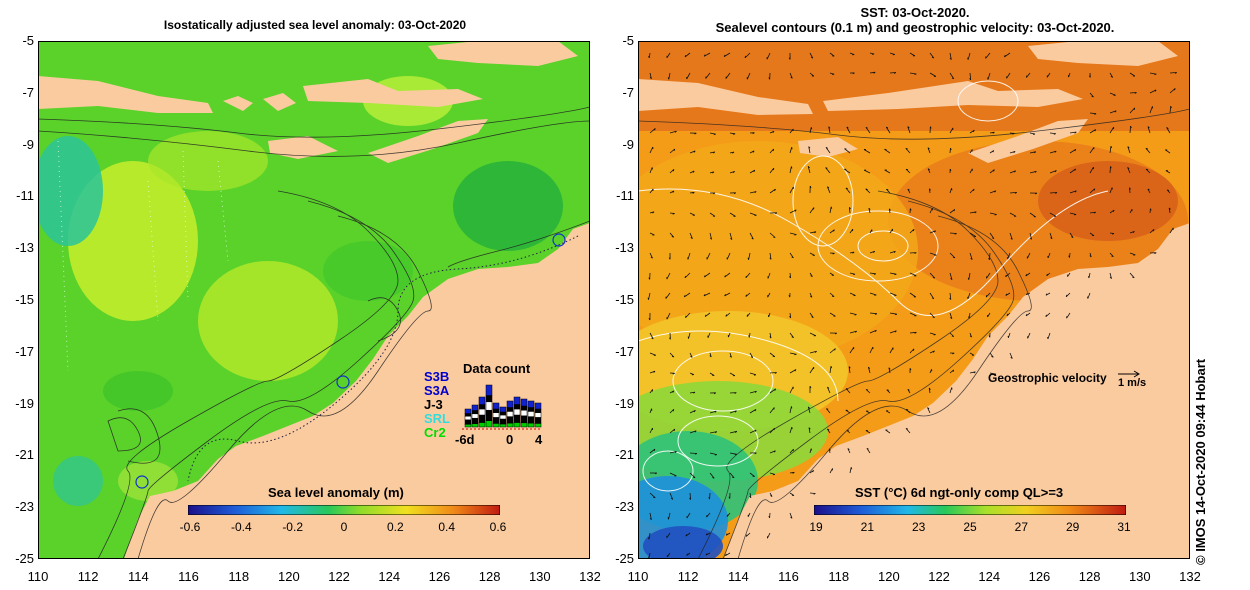 Image resolution: width=1250 pixels, height=590 pixels. Describe the element at coordinates (142, 482) in the screenshot. I see `tide-gauge-marker` at that location.